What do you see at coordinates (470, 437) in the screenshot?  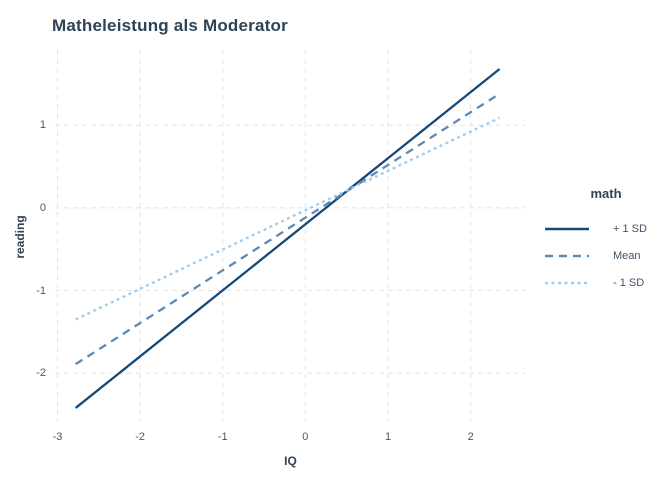 I see `x-tick-label: 2` at bounding box center [470, 437].